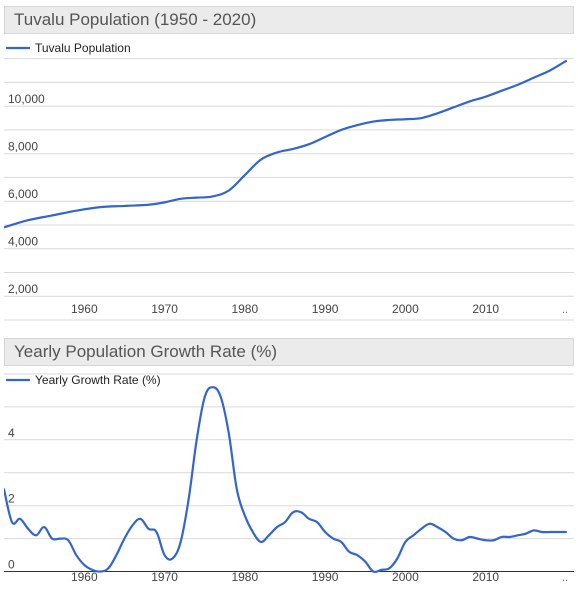 This screenshot has width=578, height=589. Describe the element at coordinates (485, 309) in the screenshot. I see `population-x-tick-label: 2010` at that location.